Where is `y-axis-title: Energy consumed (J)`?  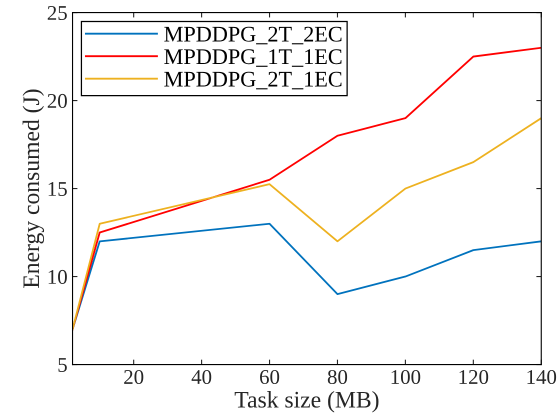 y-axis-title: Energy consumed (J) is located at coordinates (33, 188).